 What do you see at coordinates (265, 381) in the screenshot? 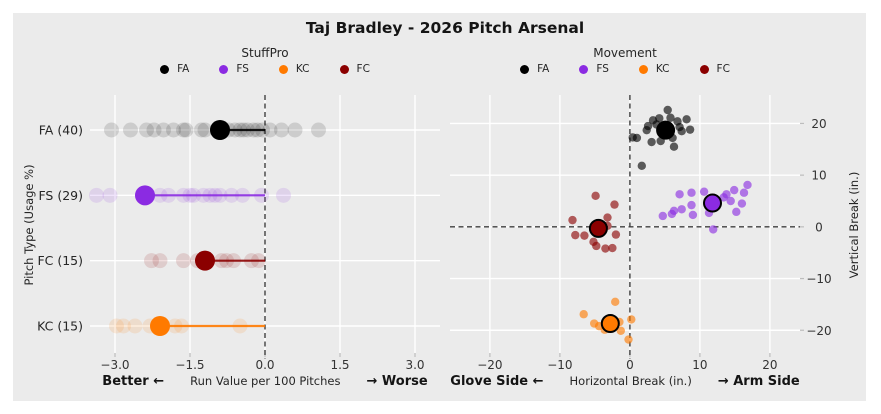
I see `stuffpro-x-axis-label: Run Value per 100 Pitches` at bounding box center [265, 381].